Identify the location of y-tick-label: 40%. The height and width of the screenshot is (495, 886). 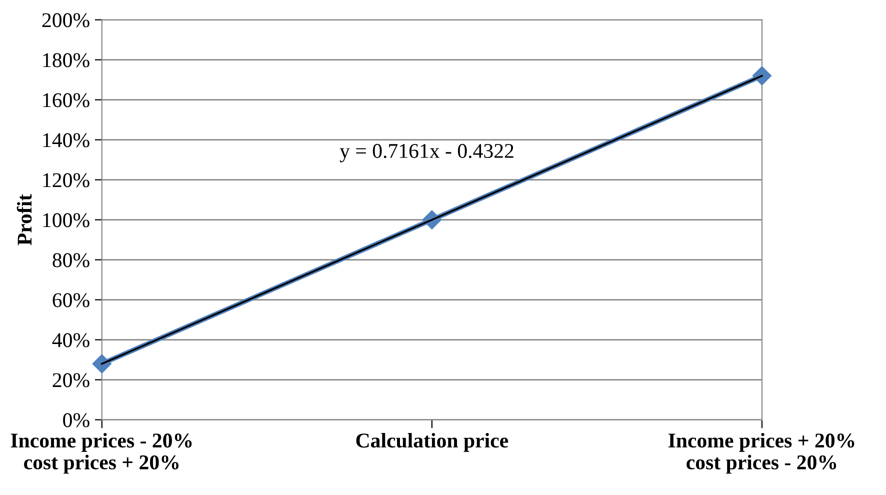
(71, 340).